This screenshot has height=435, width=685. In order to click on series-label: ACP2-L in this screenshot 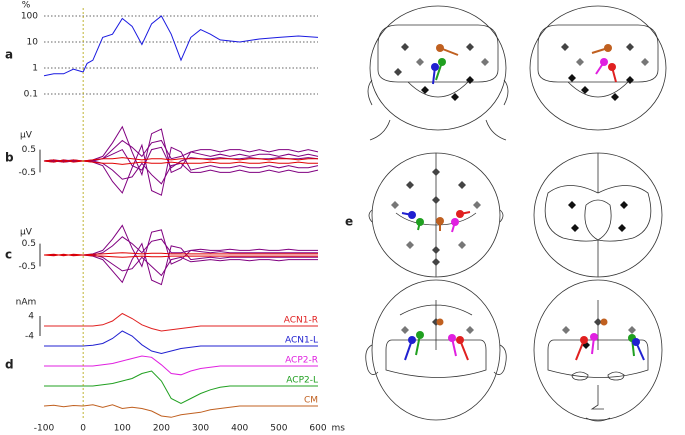, I will do `click(302, 381)`.